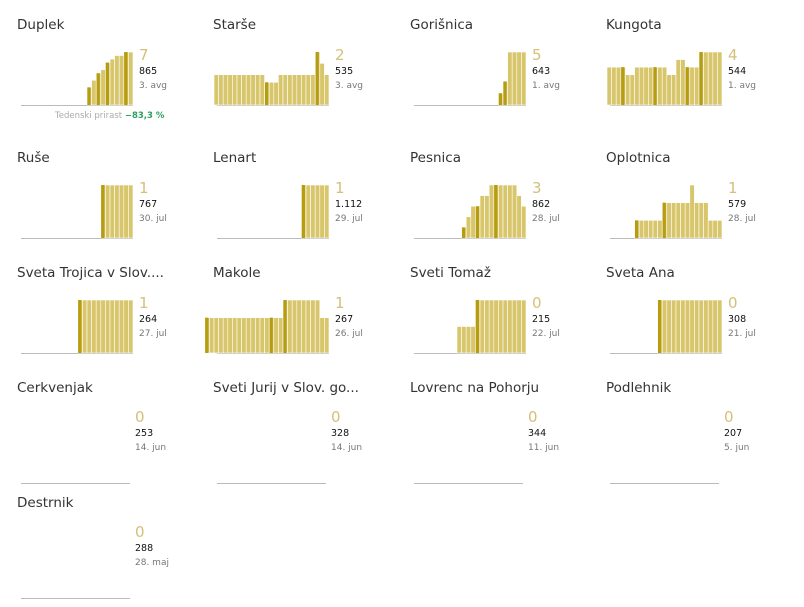  I want to click on municipality-card-podlehnik: Podlehnik 0 207 5. jun, so click(701, 436).